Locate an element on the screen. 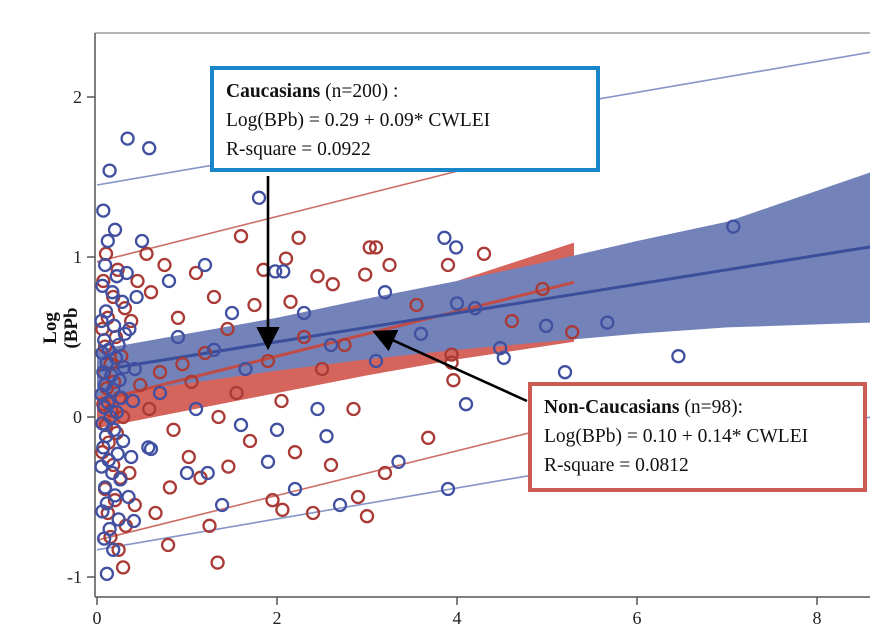 Image resolution: width=870 pixels, height=633 pixels. x-tick-label: 0 is located at coordinates (97, 618).